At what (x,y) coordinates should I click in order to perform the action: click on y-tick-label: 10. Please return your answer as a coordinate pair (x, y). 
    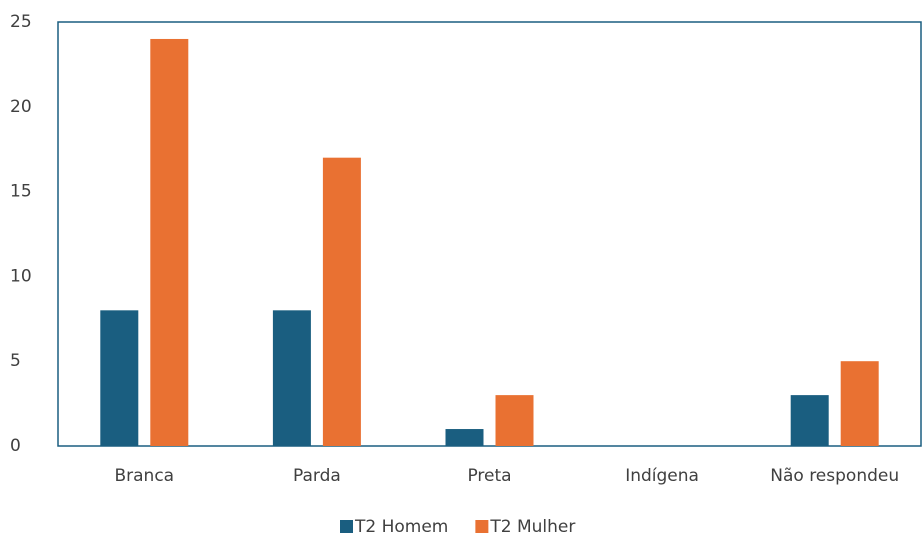
    Looking at the image, I should click on (21, 276).